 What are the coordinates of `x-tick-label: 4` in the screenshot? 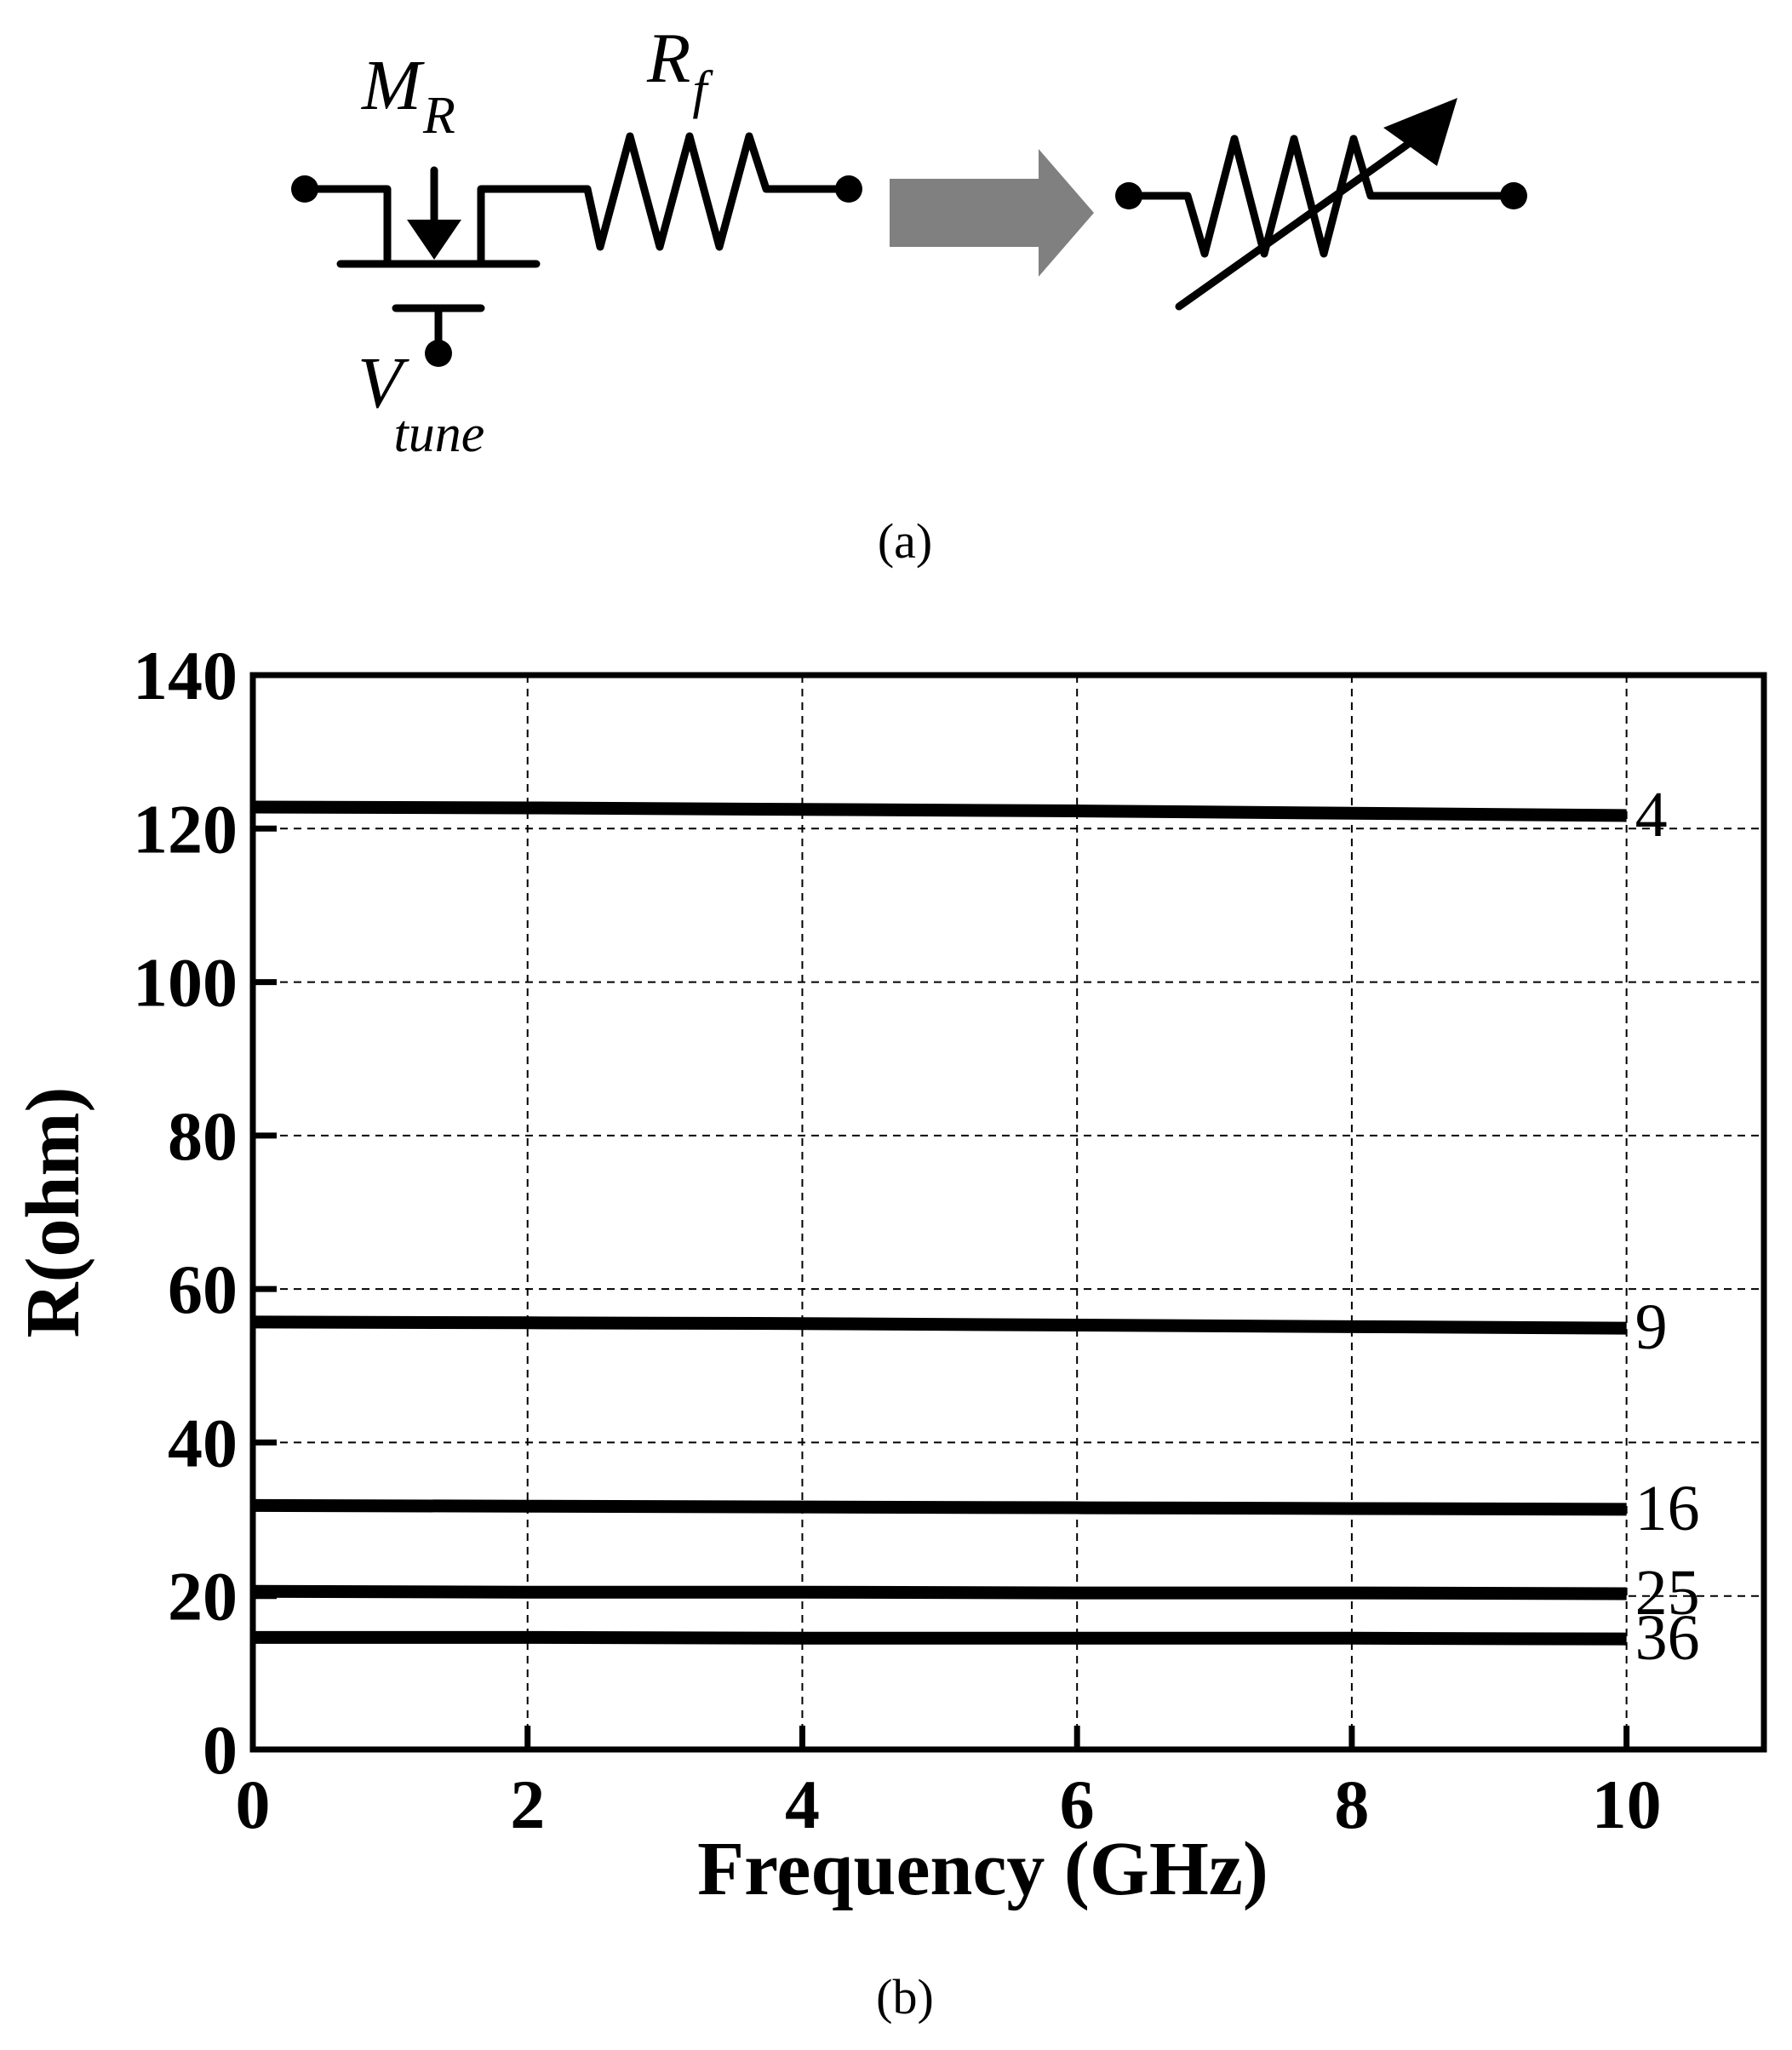 It's located at (802, 1804).